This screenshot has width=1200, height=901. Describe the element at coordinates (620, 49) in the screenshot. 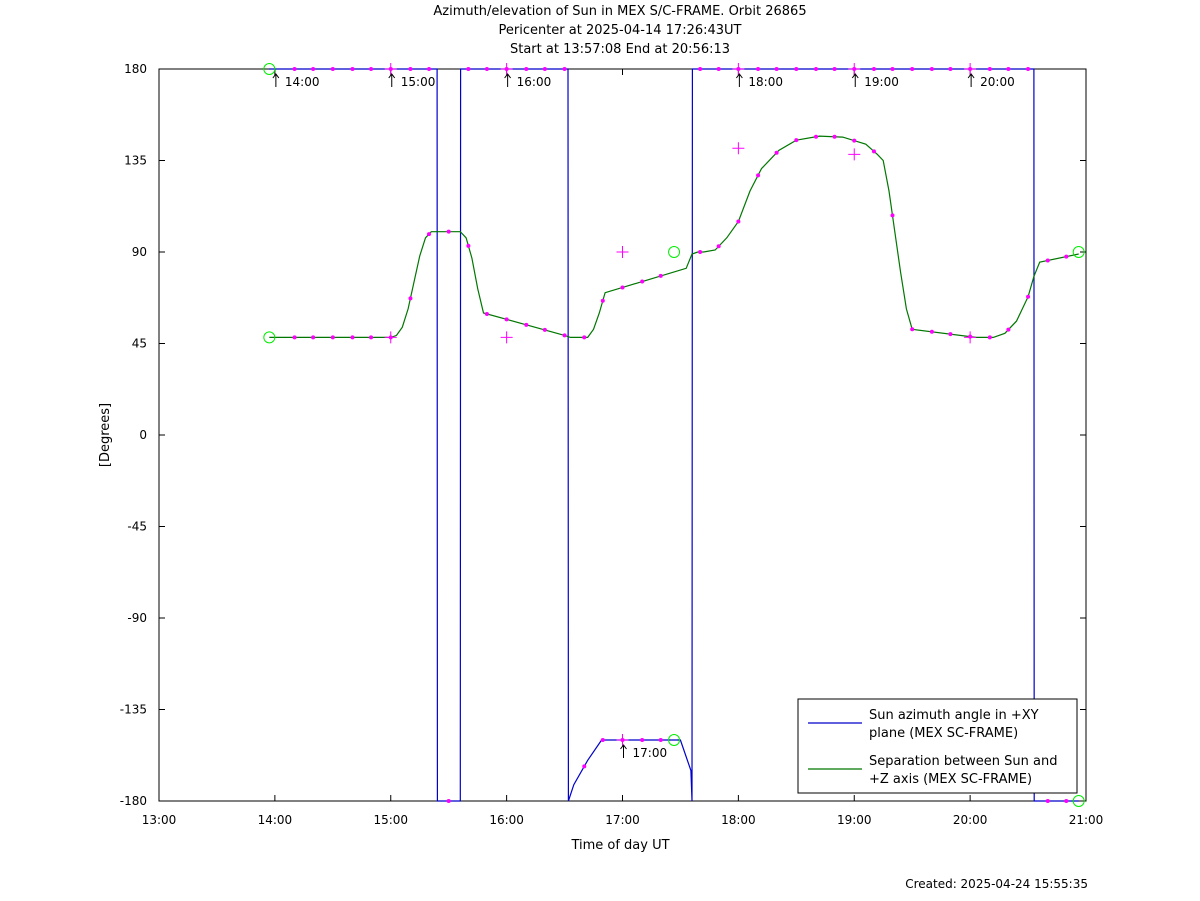

I see `chart-title-line-3: Start at 13:57:08 End at 20:56:13` at that location.